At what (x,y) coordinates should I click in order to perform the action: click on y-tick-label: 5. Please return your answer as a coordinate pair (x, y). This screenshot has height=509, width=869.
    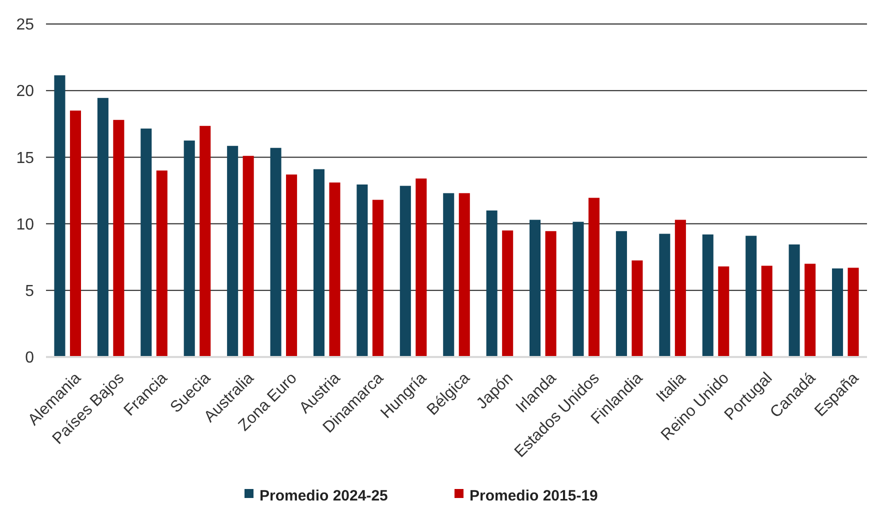
    Looking at the image, I should click on (29, 291).